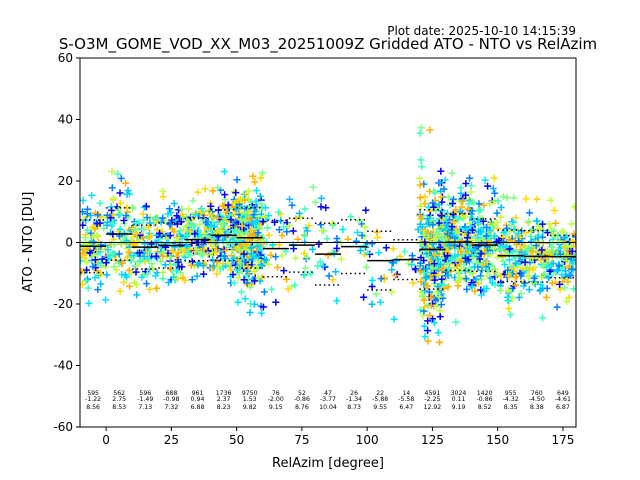  What do you see at coordinates (66, 242) in the screenshot?
I see `y-axis: -60 -40 -20 0 20 40 60` at bounding box center [66, 242].